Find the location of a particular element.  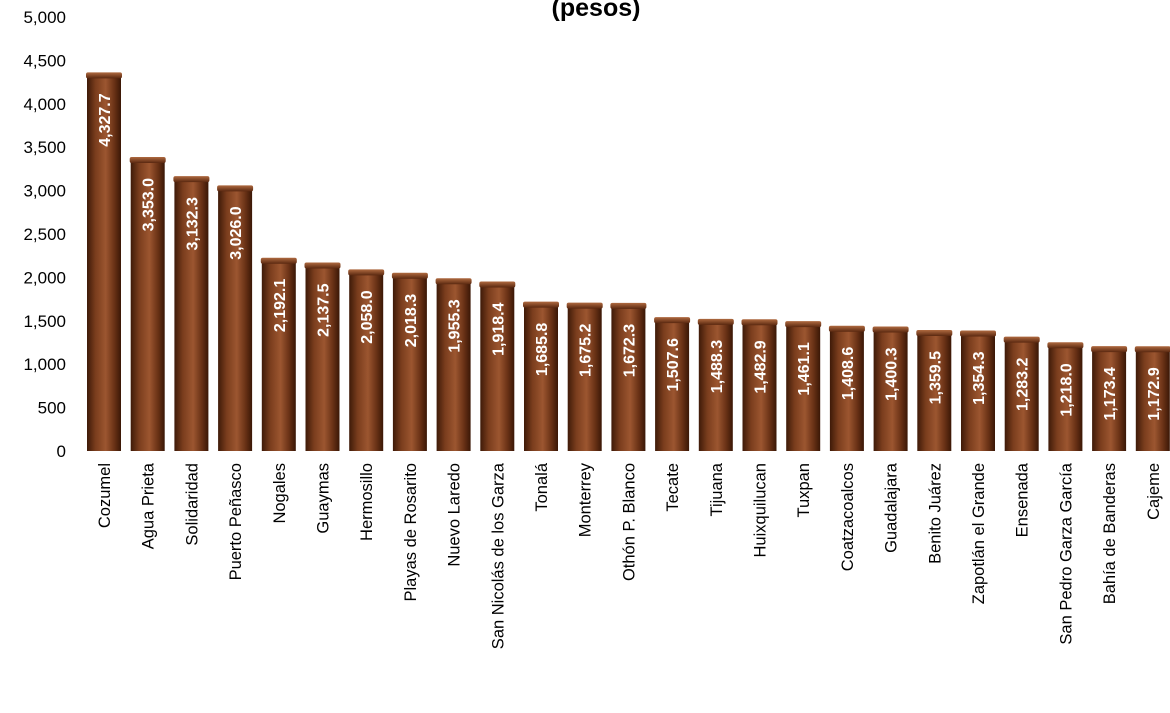

data-label: 1,672.3 is located at coordinates (629, 350).